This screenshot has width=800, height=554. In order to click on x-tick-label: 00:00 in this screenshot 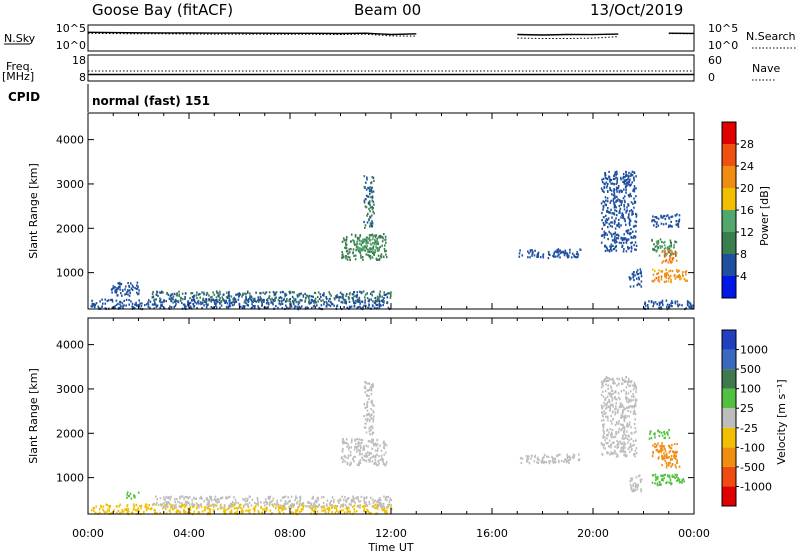, I will do `click(694, 533)`.